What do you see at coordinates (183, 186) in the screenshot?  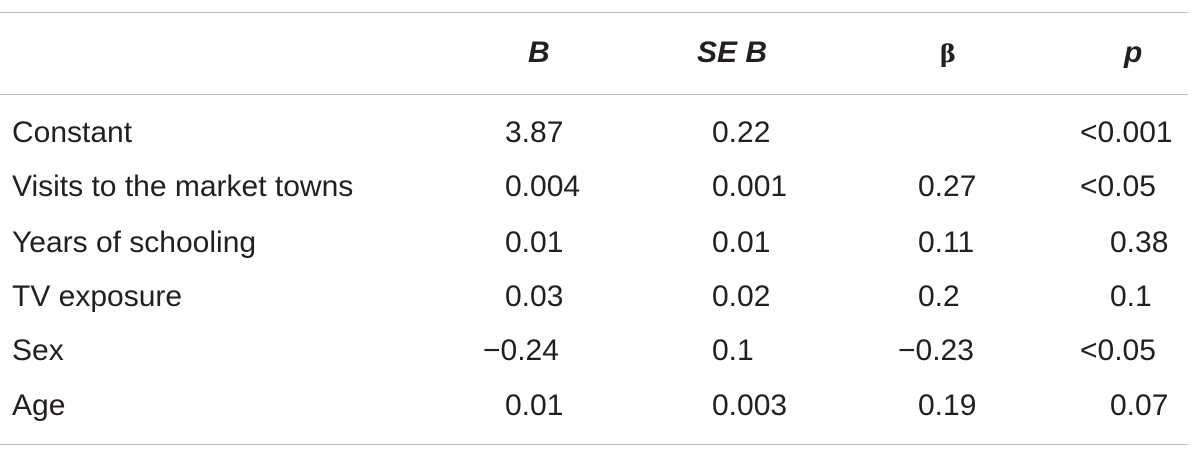 I see `row-label-visits: Visits to the market towns` at bounding box center [183, 186].